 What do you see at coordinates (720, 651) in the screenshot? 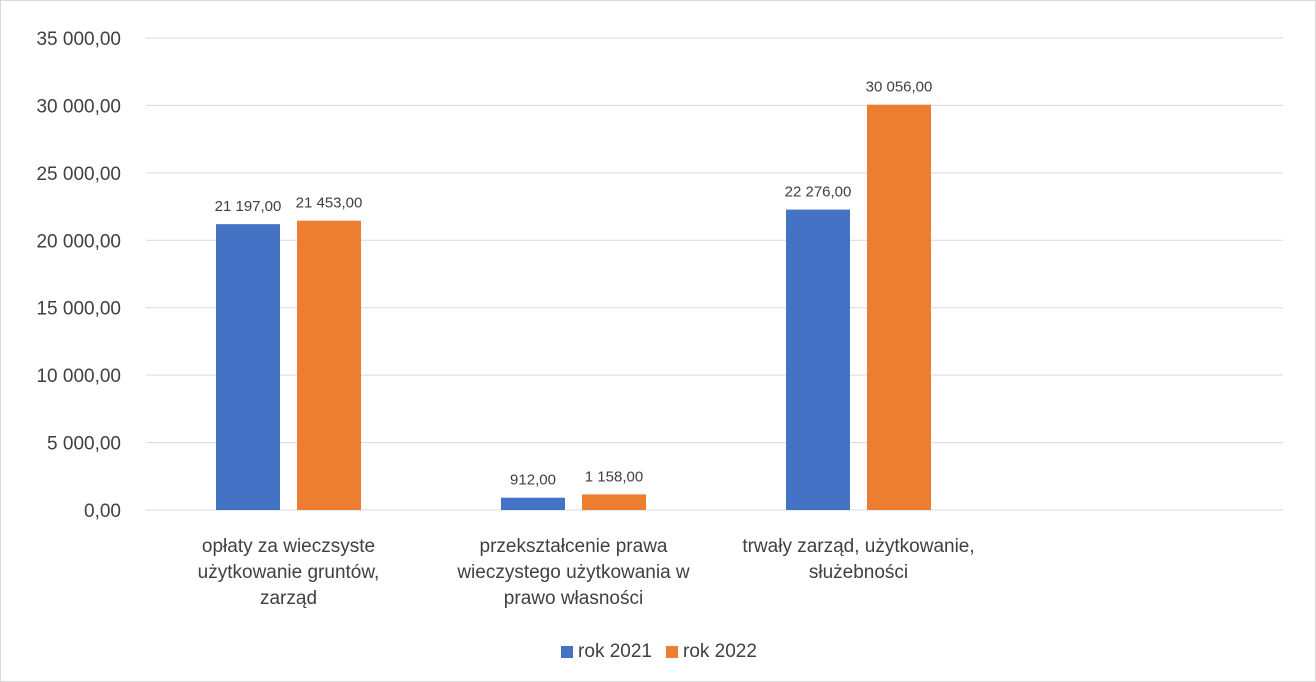
I see `legend-label: rok 2022` at bounding box center [720, 651].